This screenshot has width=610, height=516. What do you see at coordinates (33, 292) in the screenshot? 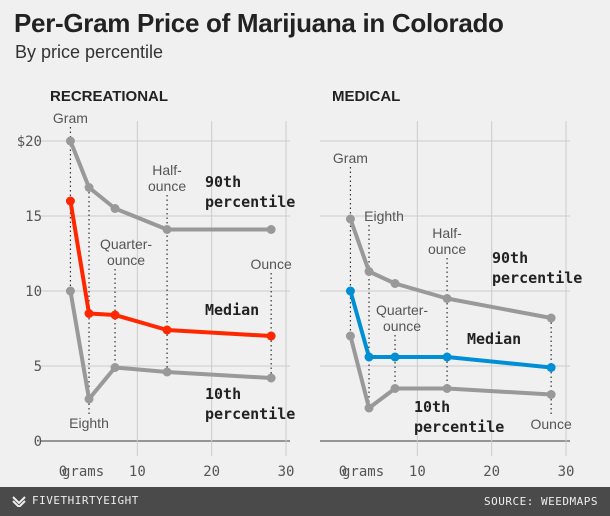
I see `y-tick-label: 10` at bounding box center [33, 292].